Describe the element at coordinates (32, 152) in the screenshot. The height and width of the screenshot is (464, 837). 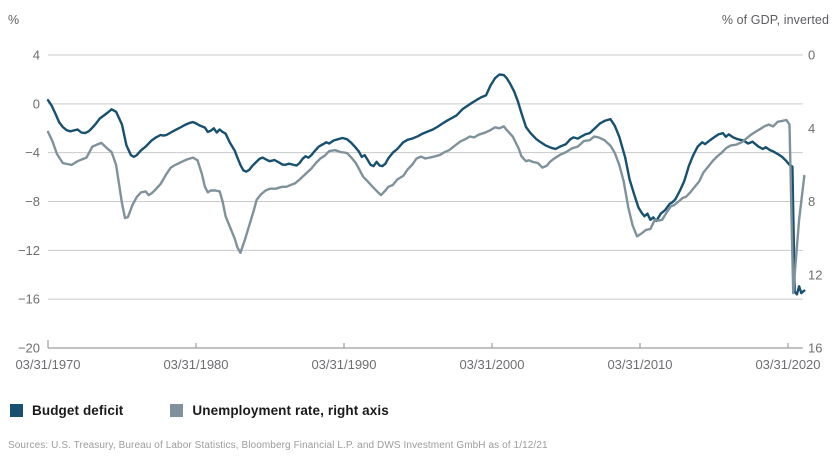
I see `y-left-tick-label: −4` at that location.